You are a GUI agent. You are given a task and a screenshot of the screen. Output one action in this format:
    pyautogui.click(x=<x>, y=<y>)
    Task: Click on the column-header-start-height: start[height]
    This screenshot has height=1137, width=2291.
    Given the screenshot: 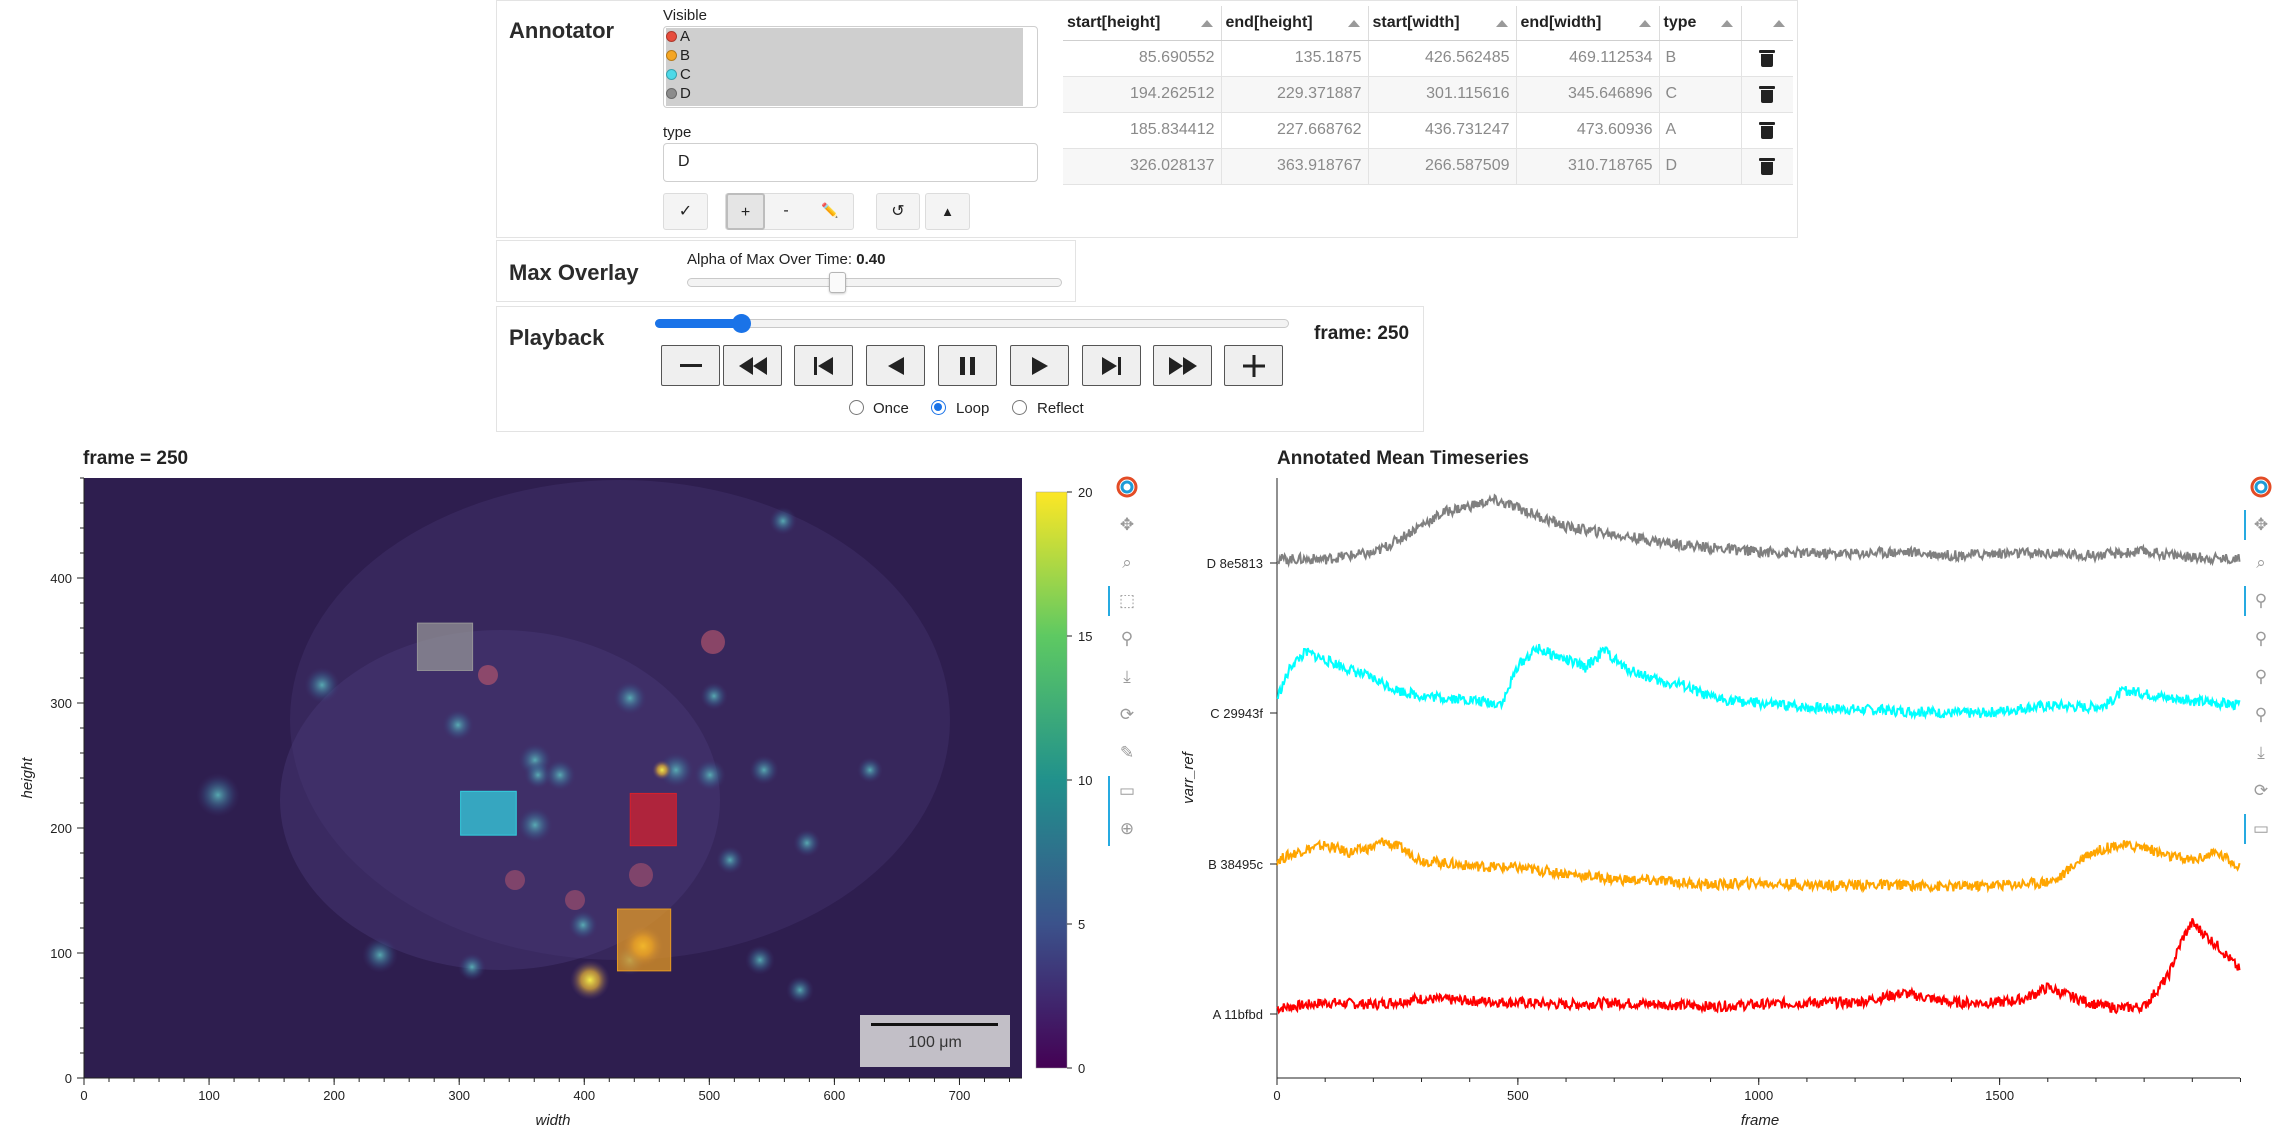 What is the action you would take?
    pyautogui.click(x=1142, y=23)
    